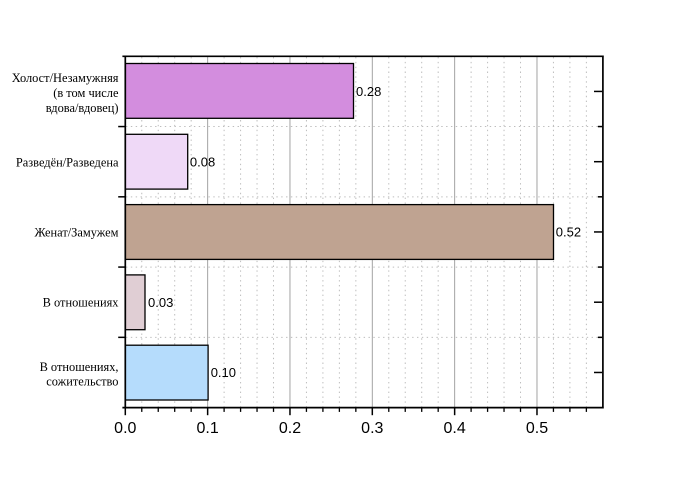 The height and width of the screenshot is (489, 700). Describe the element at coordinates (223, 372) in the screenshot. I see `svg-text: 0.10` at that location.